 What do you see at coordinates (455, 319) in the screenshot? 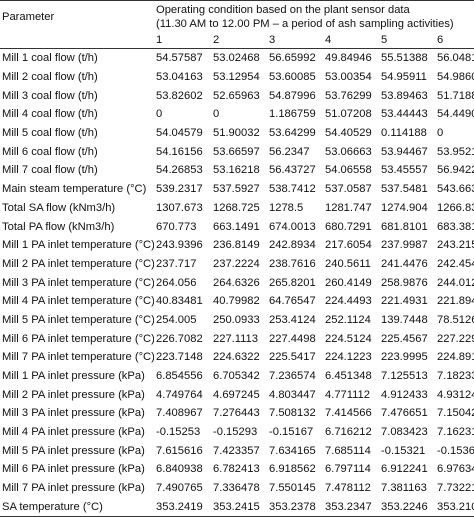
I see `table-cell: 78.51263` at bounding box center [455, 319].